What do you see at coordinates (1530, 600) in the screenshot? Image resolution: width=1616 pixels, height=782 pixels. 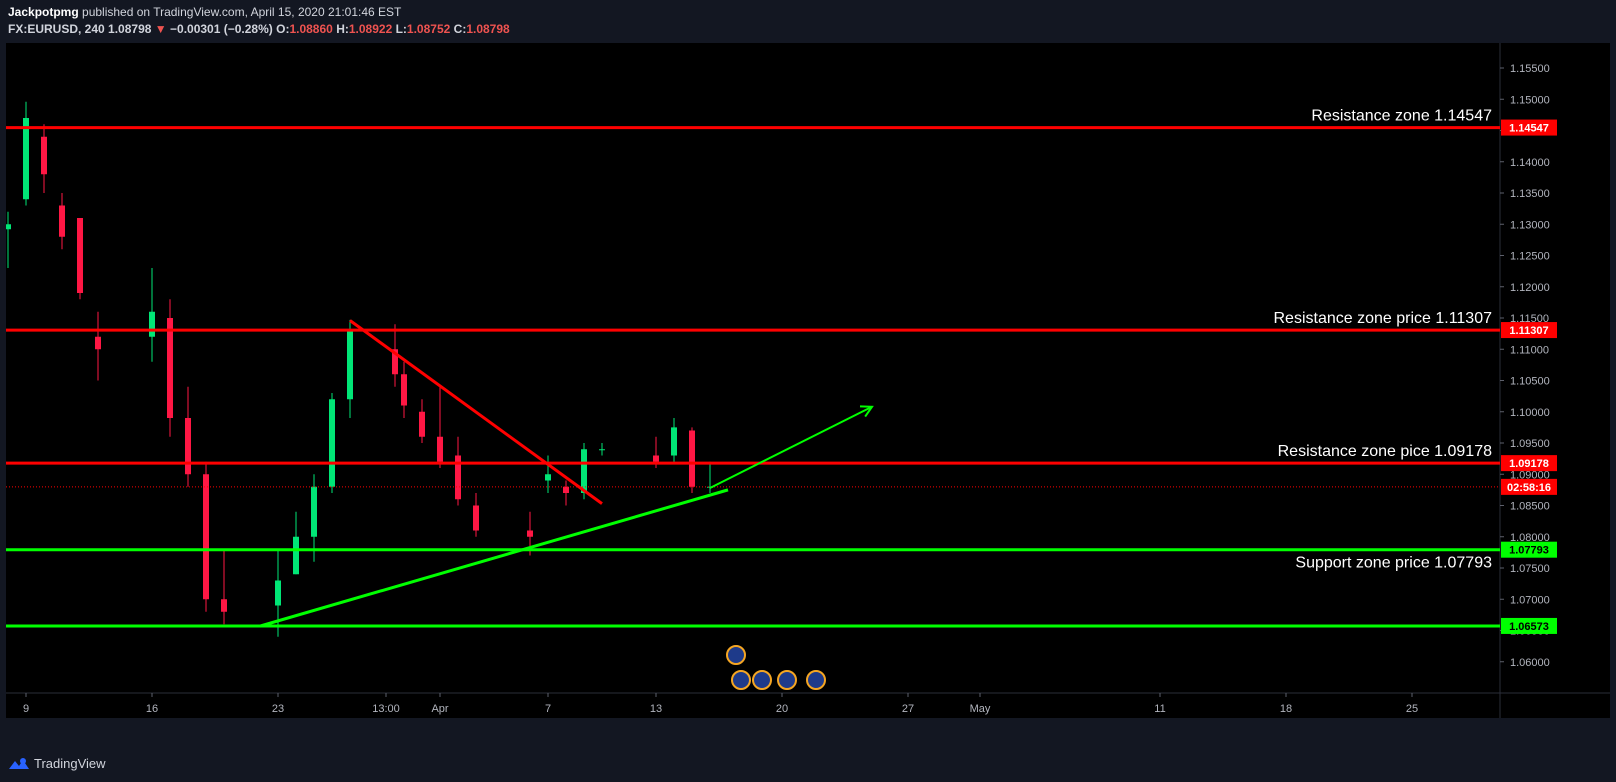 I see `price-tick-label: 1.07000` at bounding box center [1530, 600].